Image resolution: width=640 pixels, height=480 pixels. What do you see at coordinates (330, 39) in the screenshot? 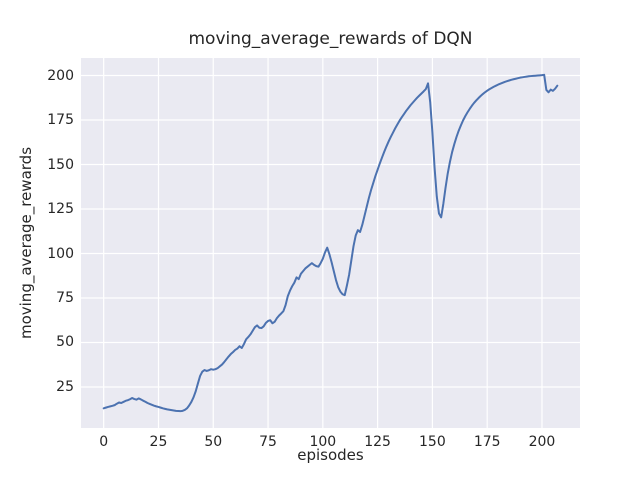
I see `chart-title: moving_average_rewards of DQN` at bounding box center [330, 39].